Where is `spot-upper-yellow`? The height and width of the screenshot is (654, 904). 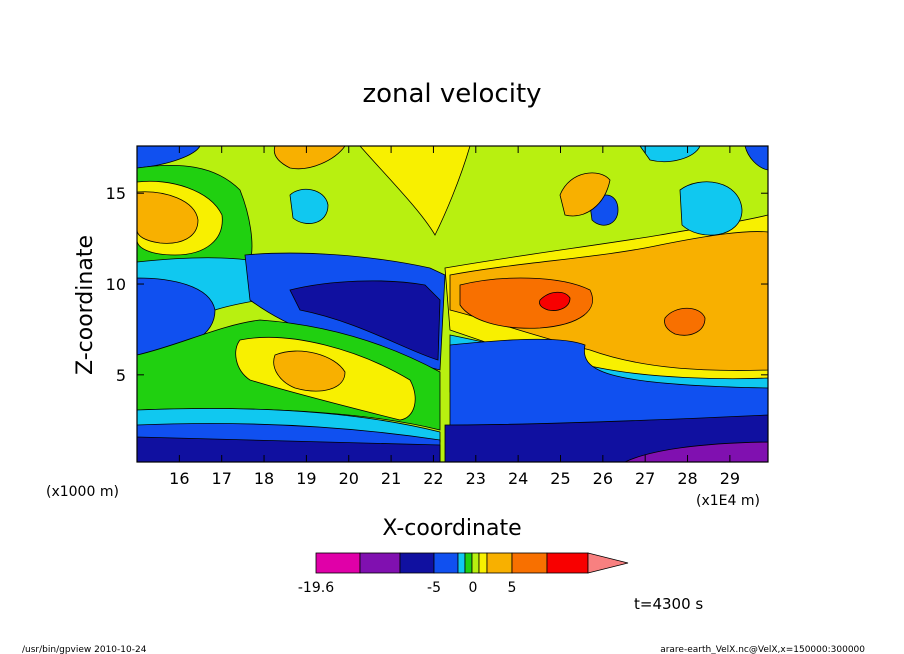
spot-upper-yellow is located at coordinates (415, 191).